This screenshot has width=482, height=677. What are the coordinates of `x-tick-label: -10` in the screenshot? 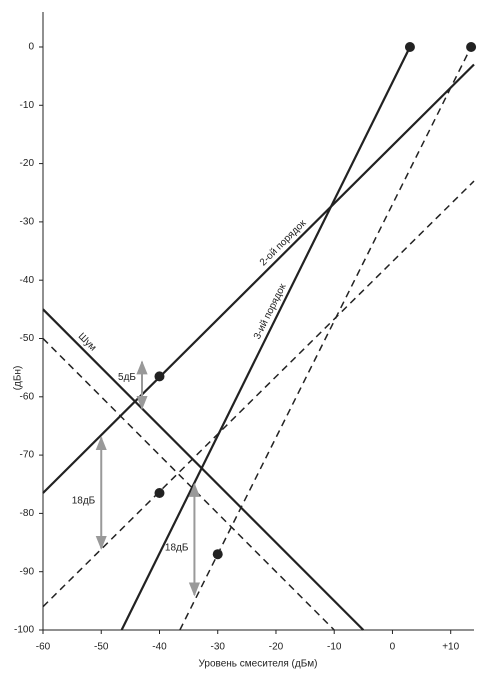 It's located at (334, 647).